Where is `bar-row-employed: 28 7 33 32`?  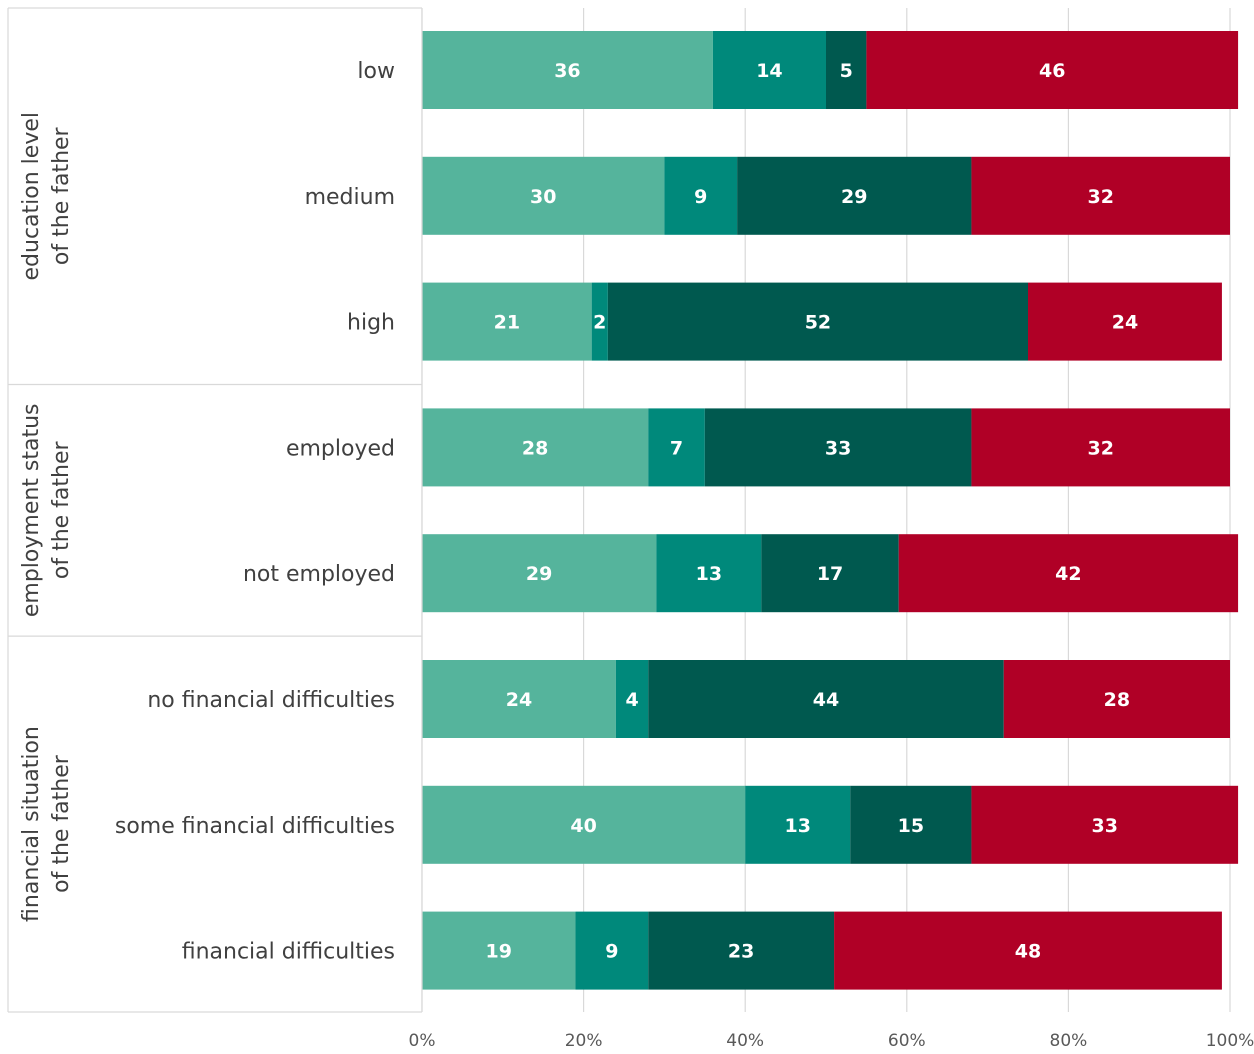
bar-row-employed: 28 7 33 32 is located at coordinates (826, 447).